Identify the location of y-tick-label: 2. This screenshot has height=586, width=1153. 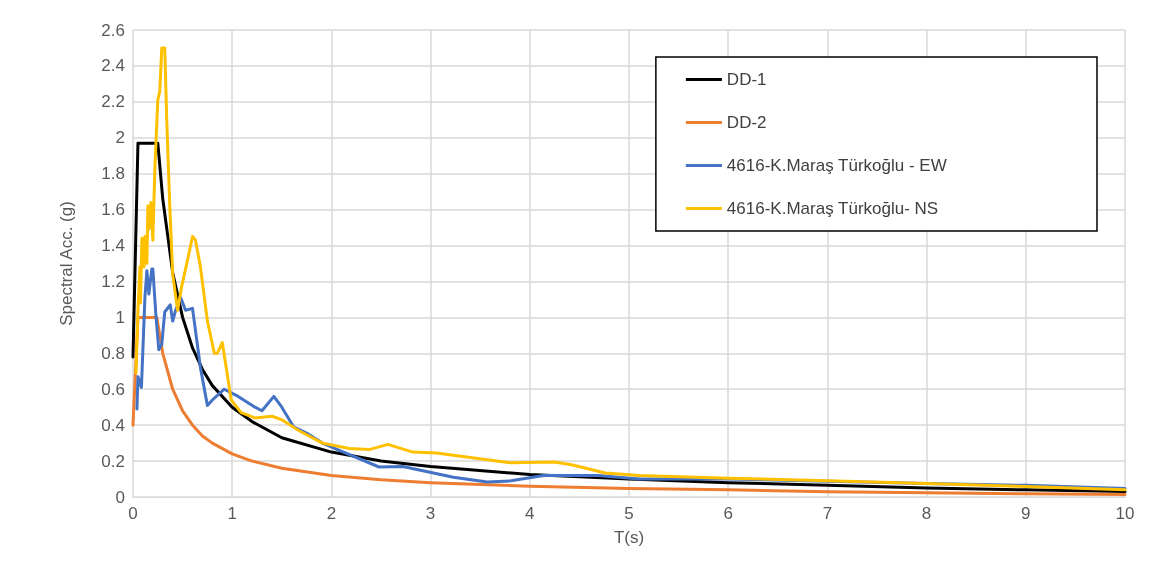
(120, 138).